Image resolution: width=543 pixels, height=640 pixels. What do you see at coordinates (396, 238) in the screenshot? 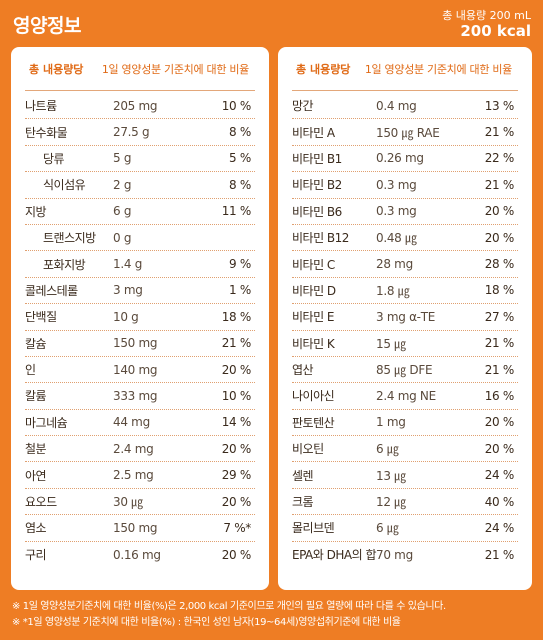
I see `nutrient-amount: 0.48 ㎍` at bounding box center [396, 238].